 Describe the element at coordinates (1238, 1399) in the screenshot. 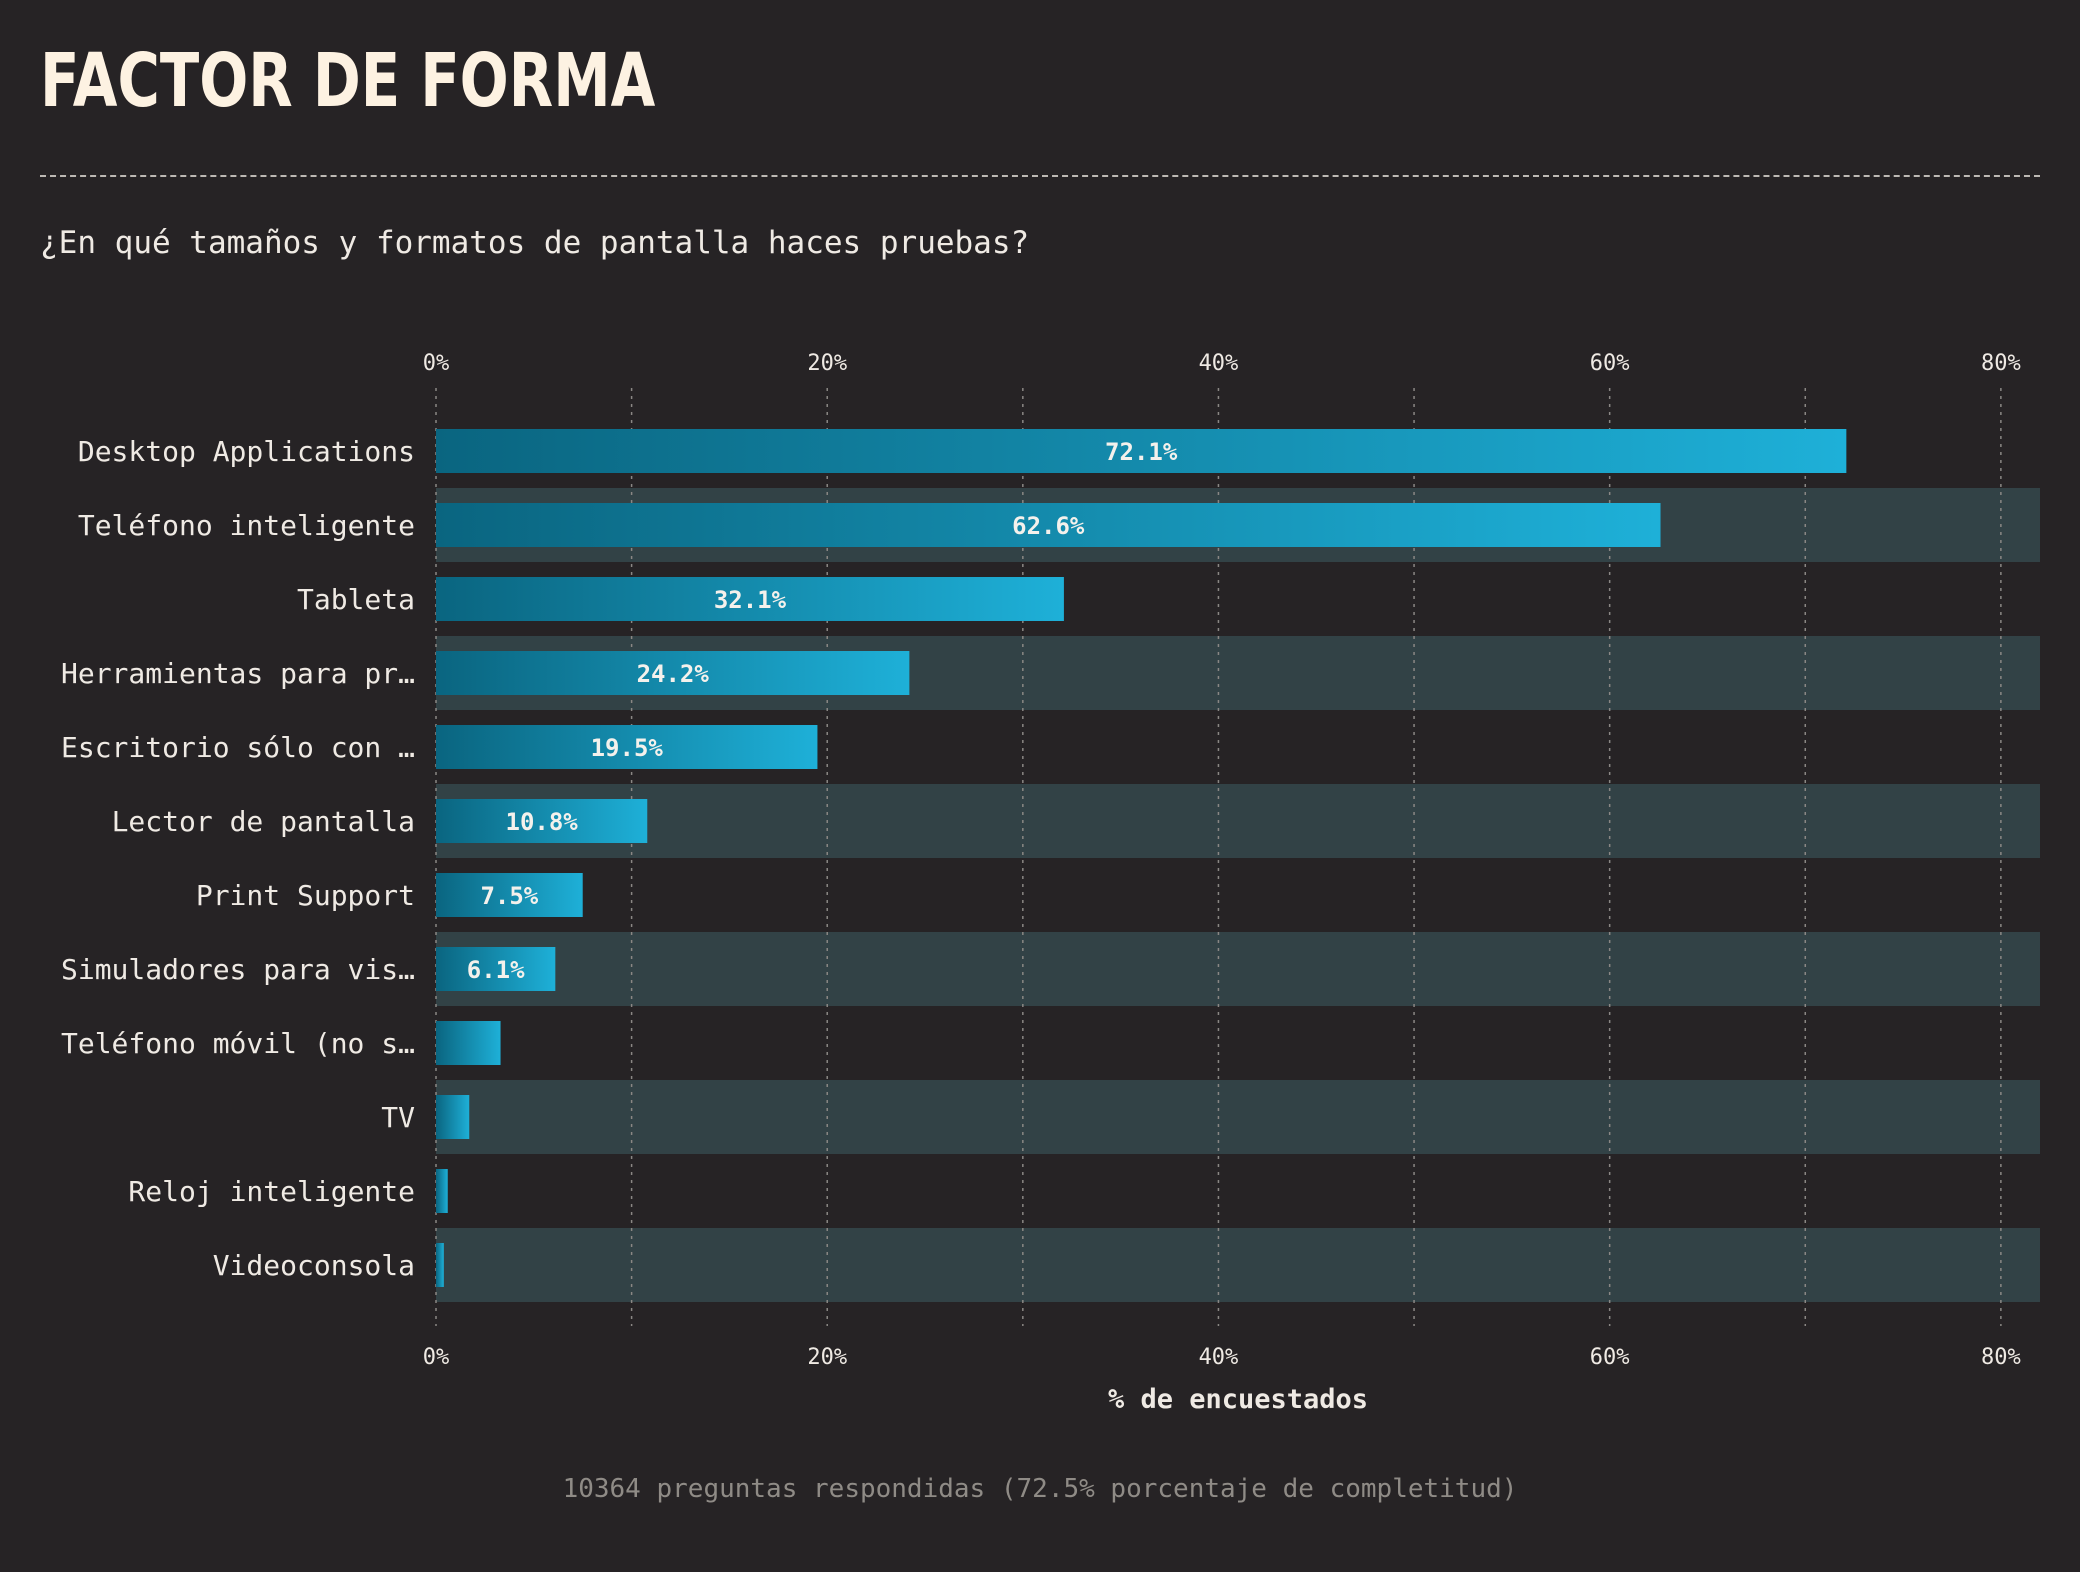

I see `x-axis-title: % de encuestados` at that location.